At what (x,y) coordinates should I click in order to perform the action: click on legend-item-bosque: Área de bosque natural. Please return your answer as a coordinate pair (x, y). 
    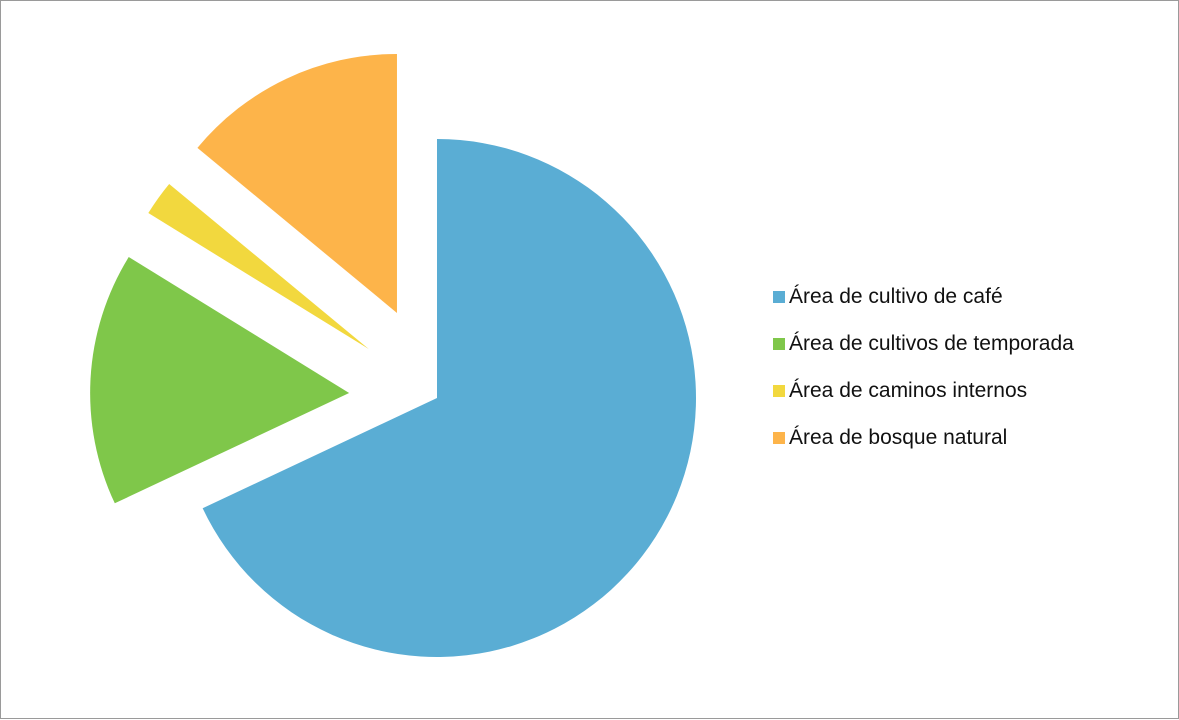
    Looking at the image, I should click on (923, 438).